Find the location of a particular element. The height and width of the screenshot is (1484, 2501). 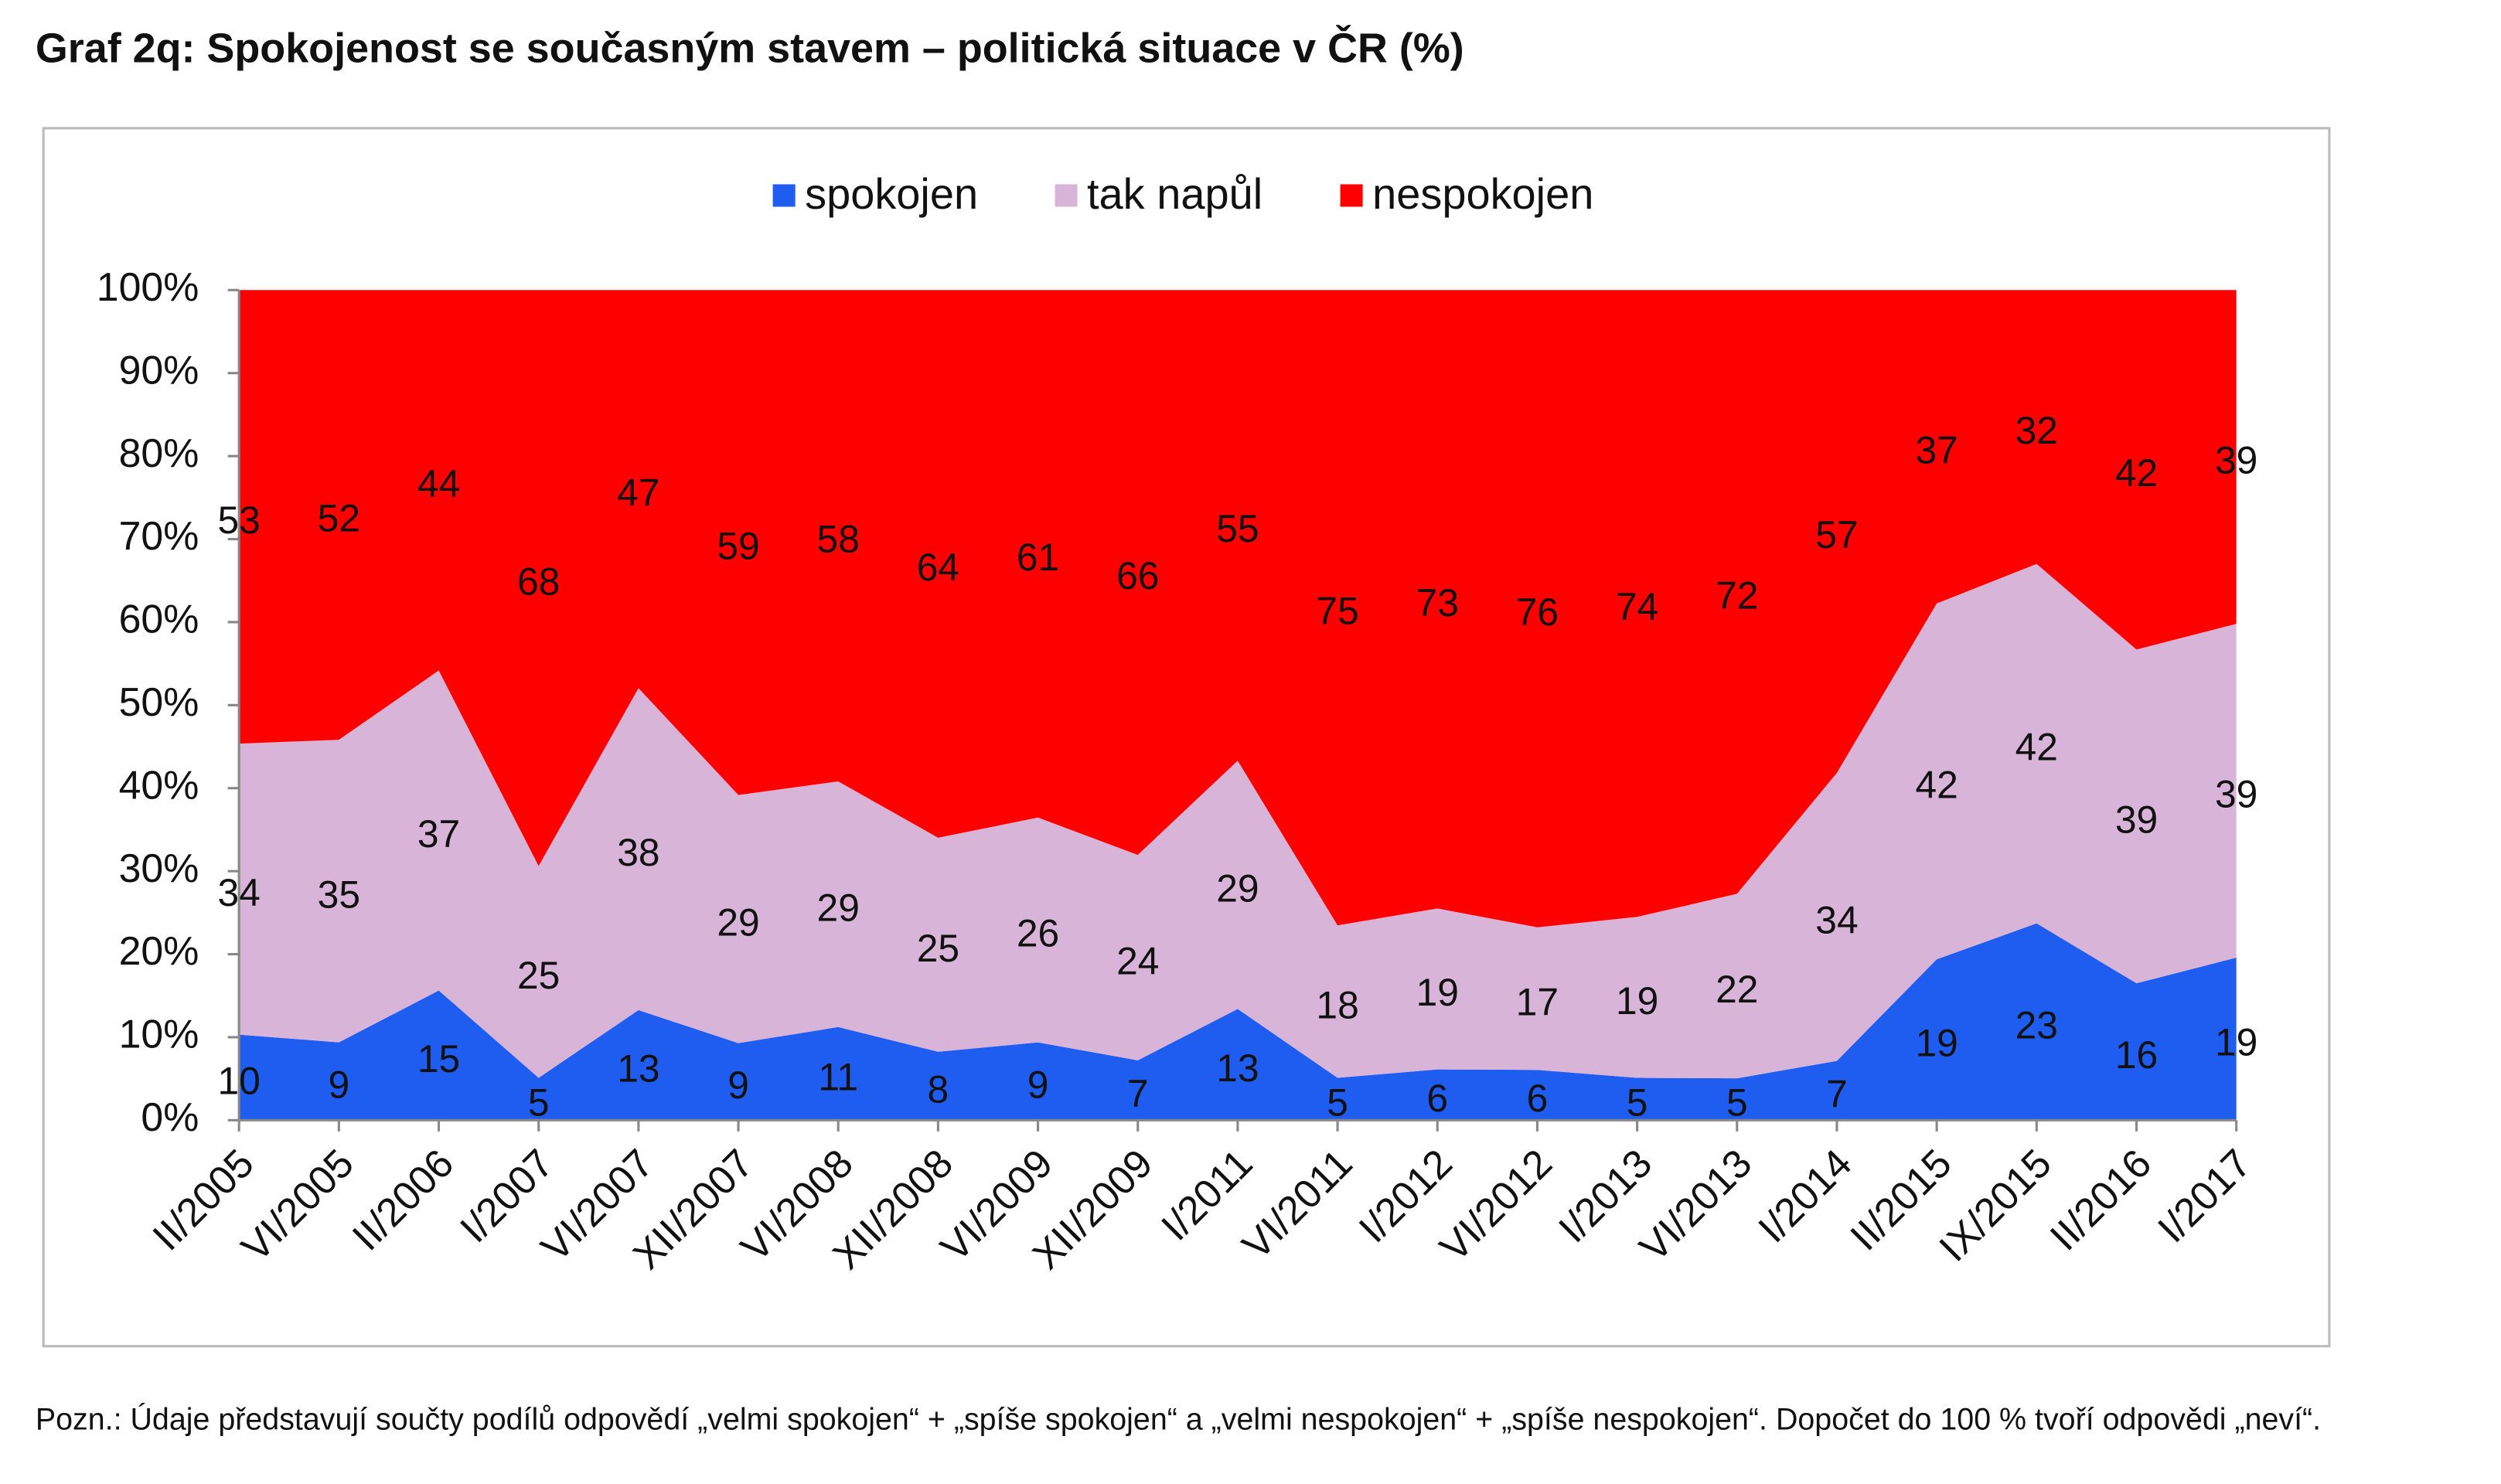

data-label: 66 is located at coordinates (1137, 575).